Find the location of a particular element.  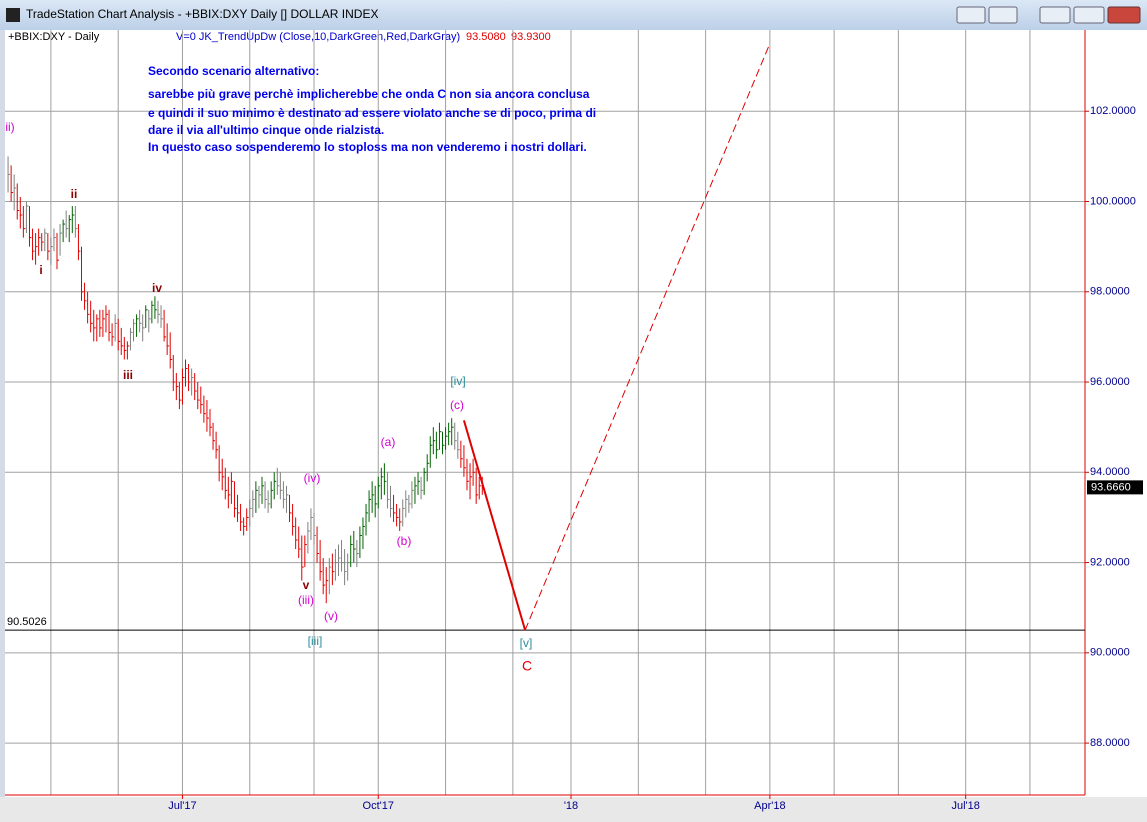

scrollbar is located at coordinates (573, 809).